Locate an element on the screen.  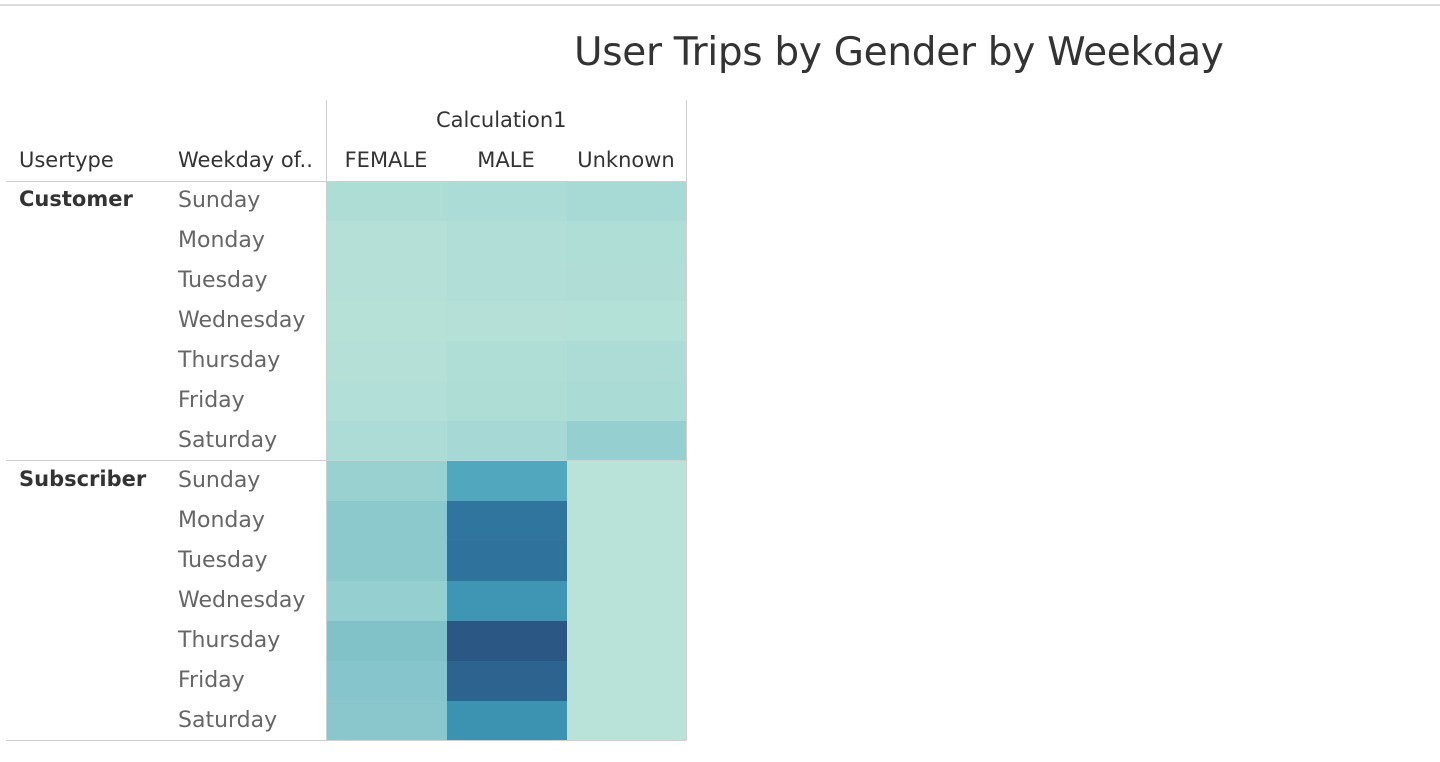
row-header-usertype: Usertype is located at coordinates (66, 160).